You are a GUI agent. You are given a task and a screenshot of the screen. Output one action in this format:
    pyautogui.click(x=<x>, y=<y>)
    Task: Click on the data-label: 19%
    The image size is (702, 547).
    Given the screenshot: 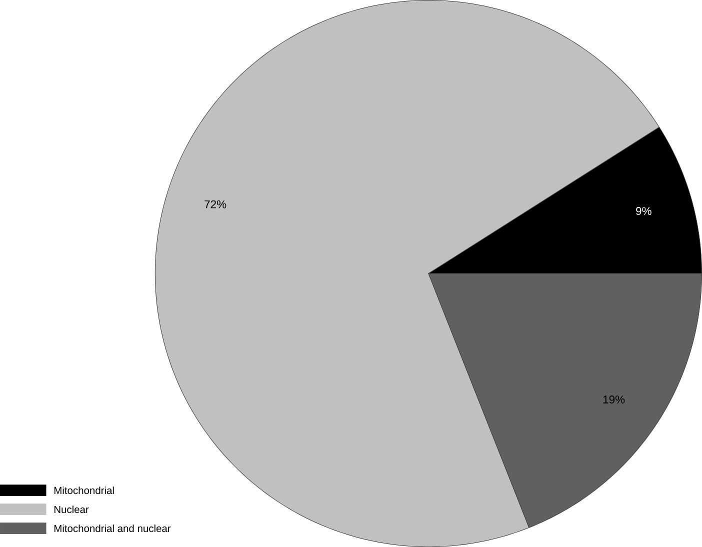 What is the action you would take?
    pyautogui.click(x=614, y=399)
    